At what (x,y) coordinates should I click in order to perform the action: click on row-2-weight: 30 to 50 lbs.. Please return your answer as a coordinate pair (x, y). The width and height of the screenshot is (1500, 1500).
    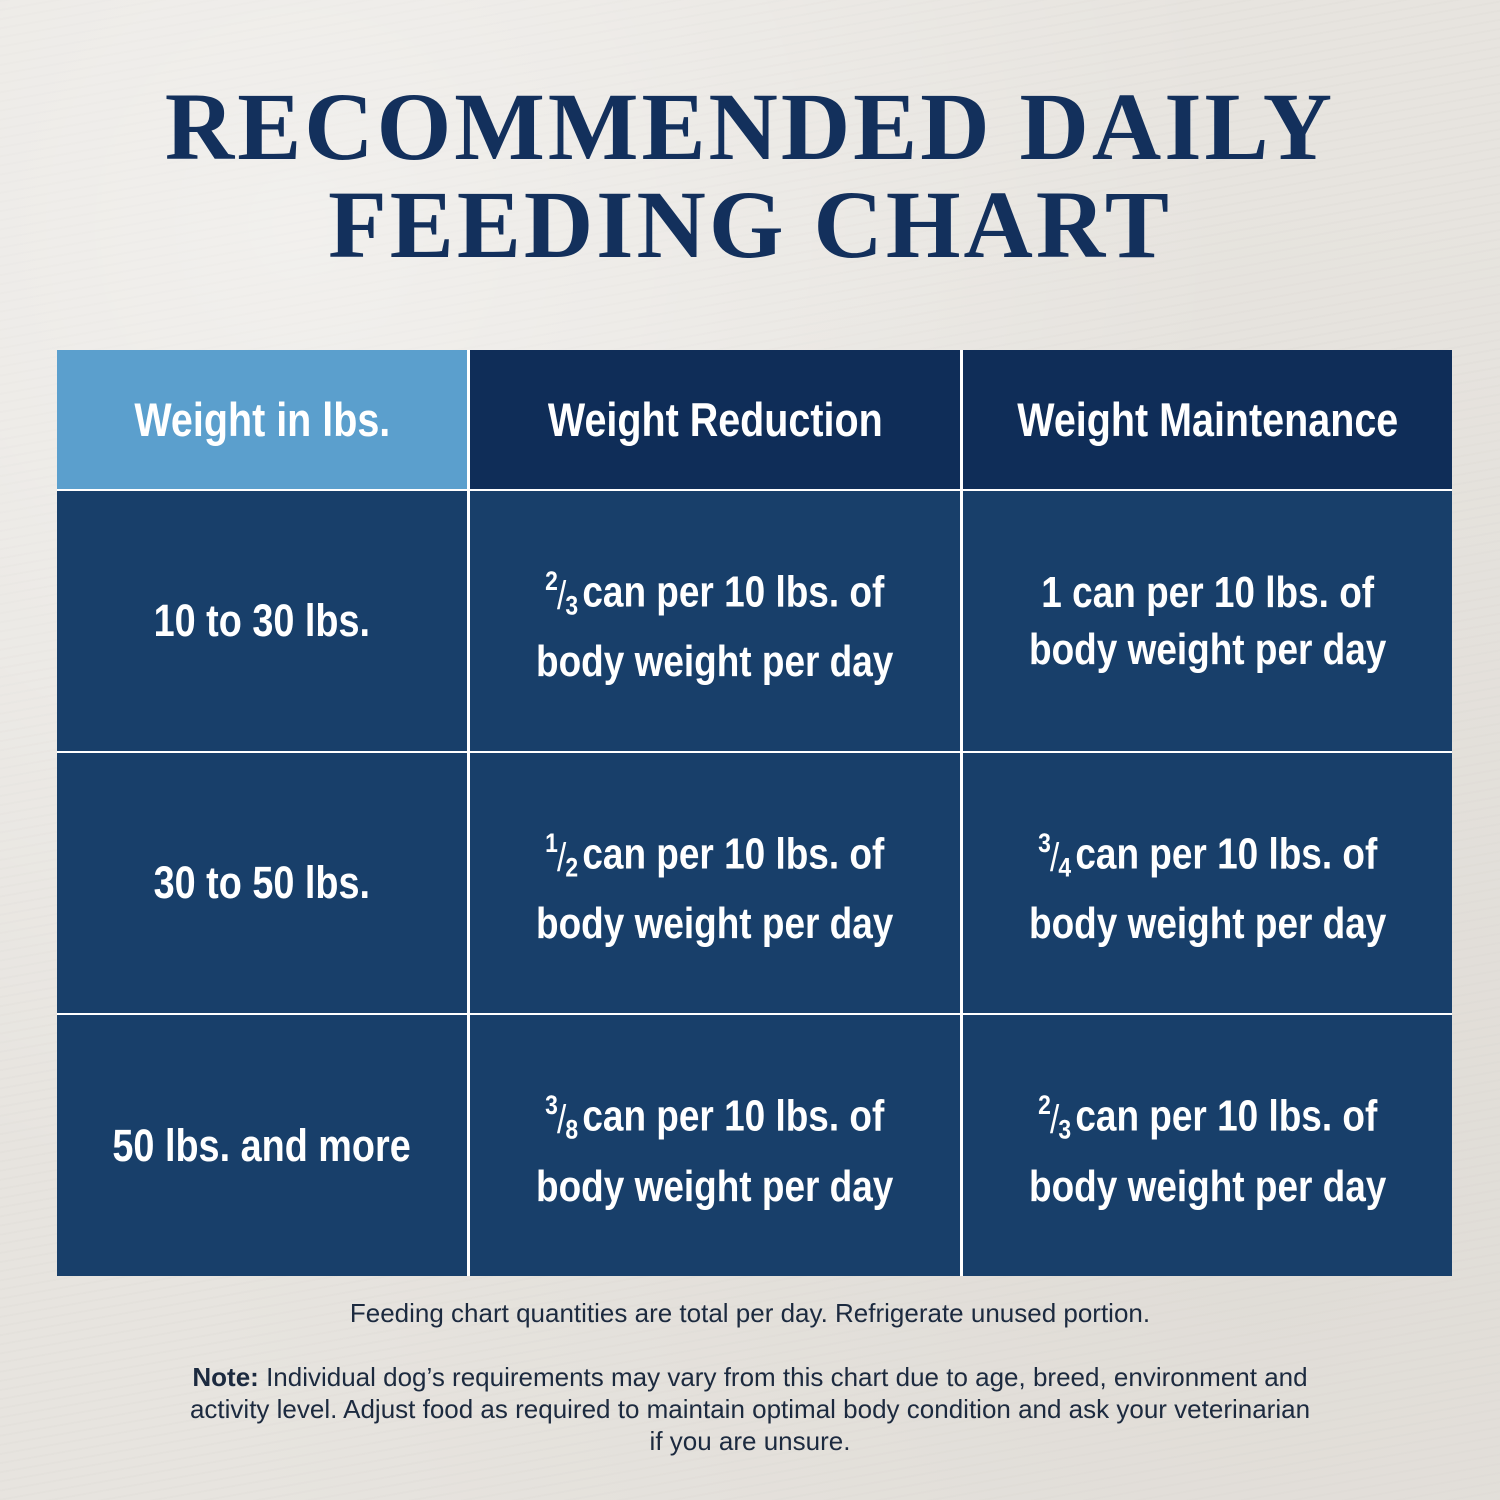
    Looking at the image, I should click on (262, 883).